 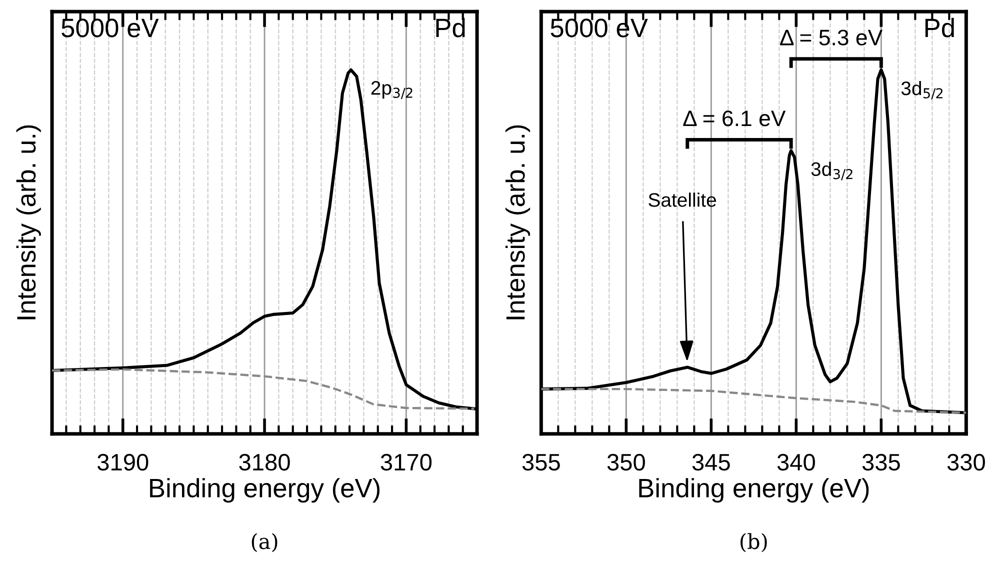 I want to click on x-tick-label: 340, so click(x=796, y=462).